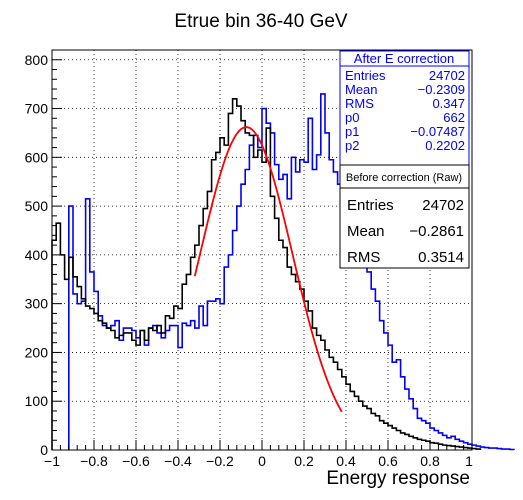 The height and width of the screenshot is (500, 523). I want to click on stats-after-label-entries: Entries, so click(365, 75).